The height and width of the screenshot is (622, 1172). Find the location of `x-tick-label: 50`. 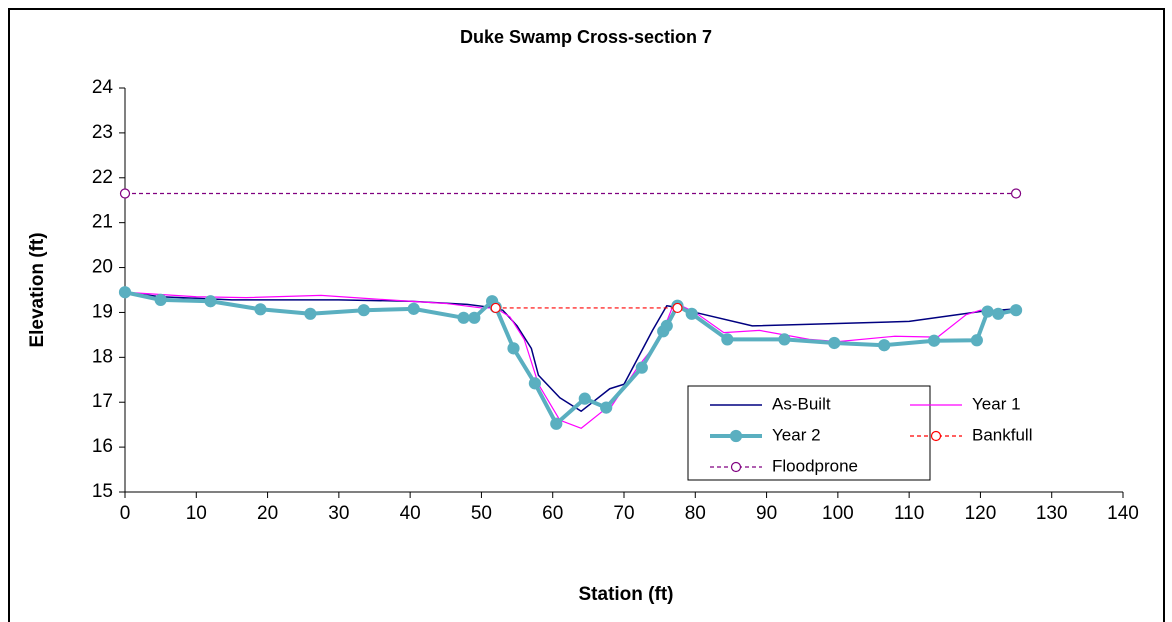

x-tick-label: 50 is located at coordinates (481, 513).